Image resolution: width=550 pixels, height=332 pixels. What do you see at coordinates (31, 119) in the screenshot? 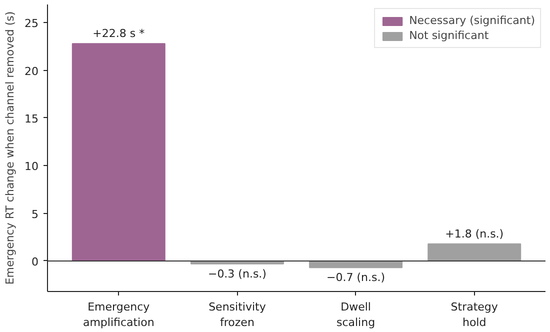
I see `y-tick-label: 15` at bounding box center [31, 119].